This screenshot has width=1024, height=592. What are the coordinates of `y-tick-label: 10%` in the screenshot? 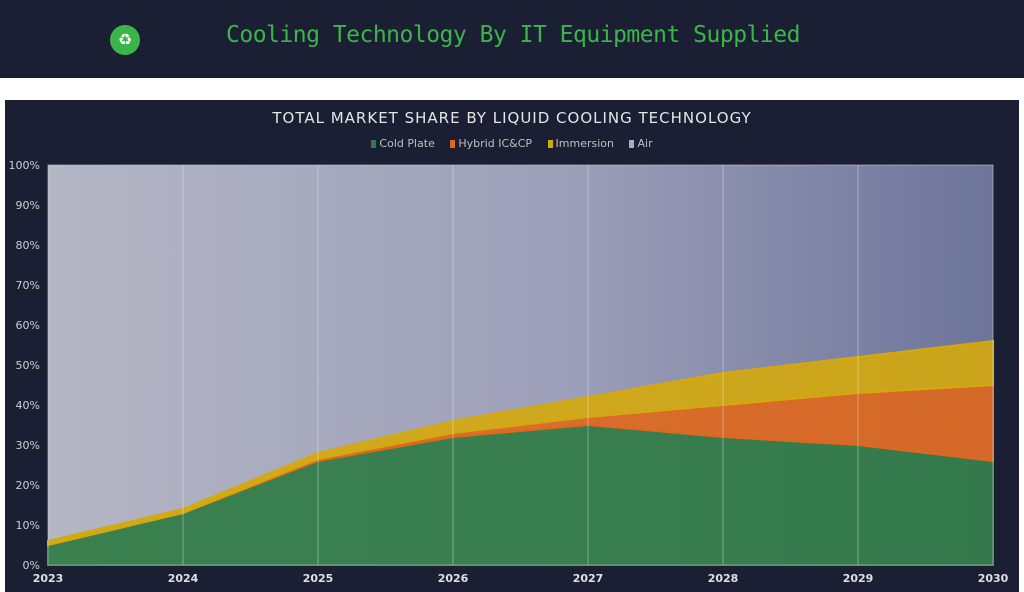 It's located at (28, 525).